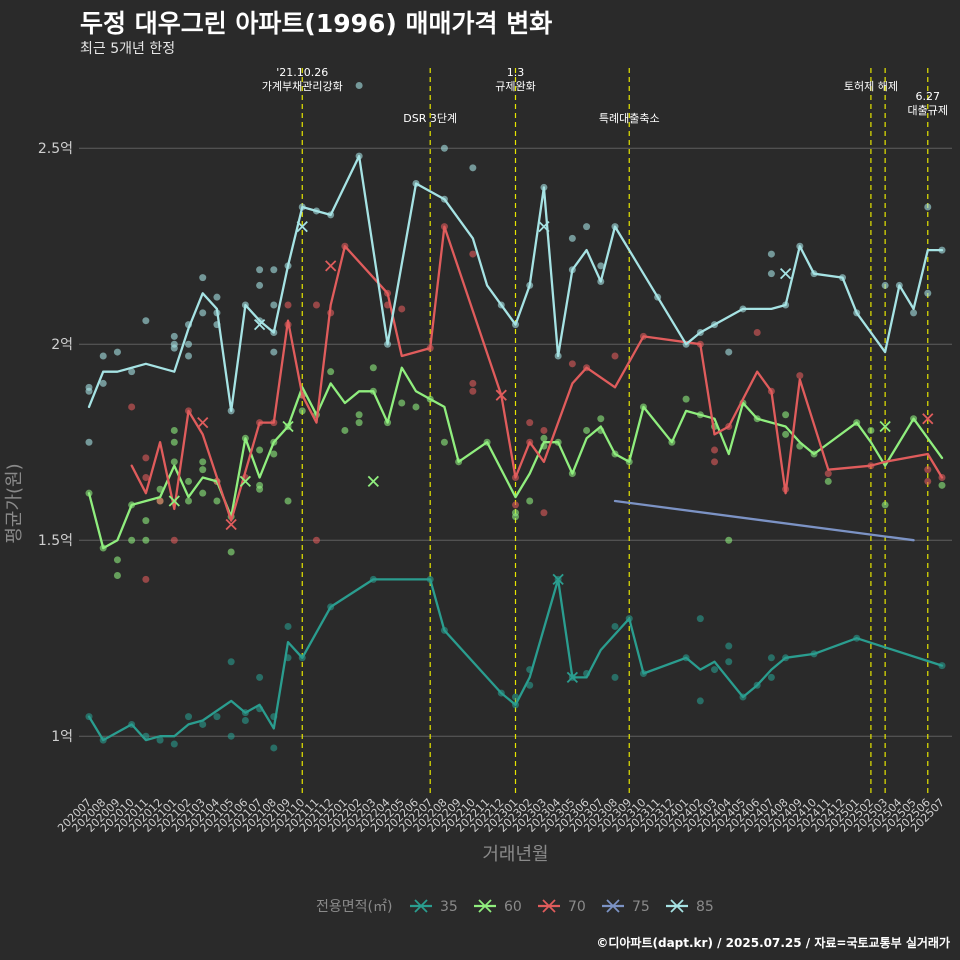 This screenshot has height=960, width=960. What do you see at coordinates (302, 79) in the screenshot?
I see `event-label: '21.10.26 가계부채관리강화` at bounding box center [302, 79].